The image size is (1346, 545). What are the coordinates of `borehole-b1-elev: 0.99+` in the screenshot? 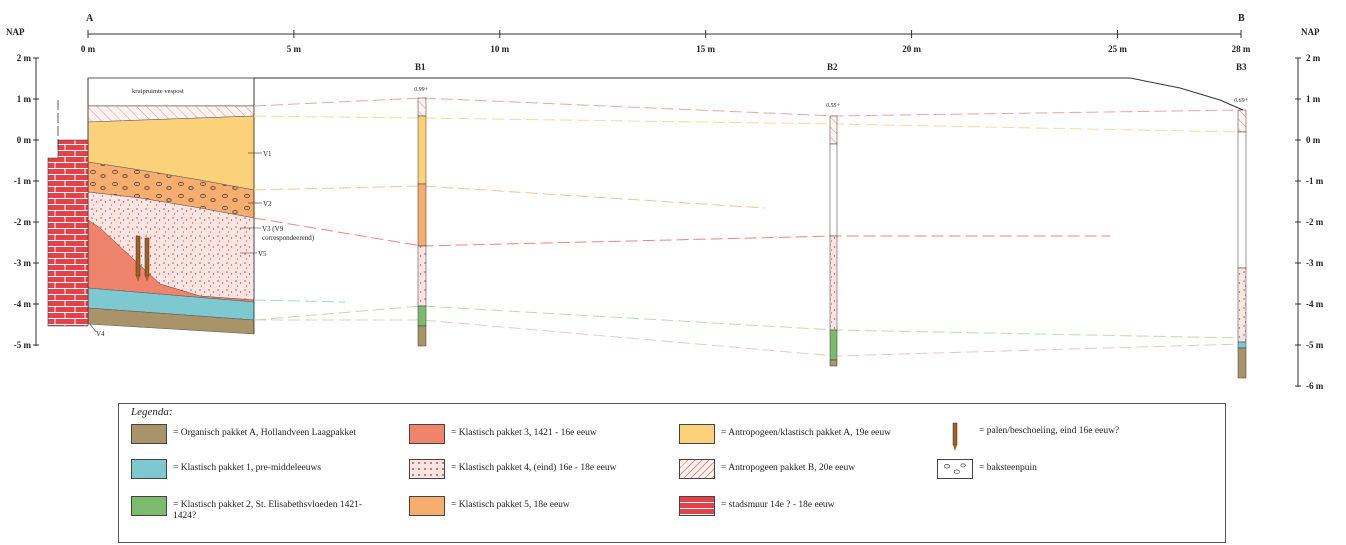 It's located at (421, 90).